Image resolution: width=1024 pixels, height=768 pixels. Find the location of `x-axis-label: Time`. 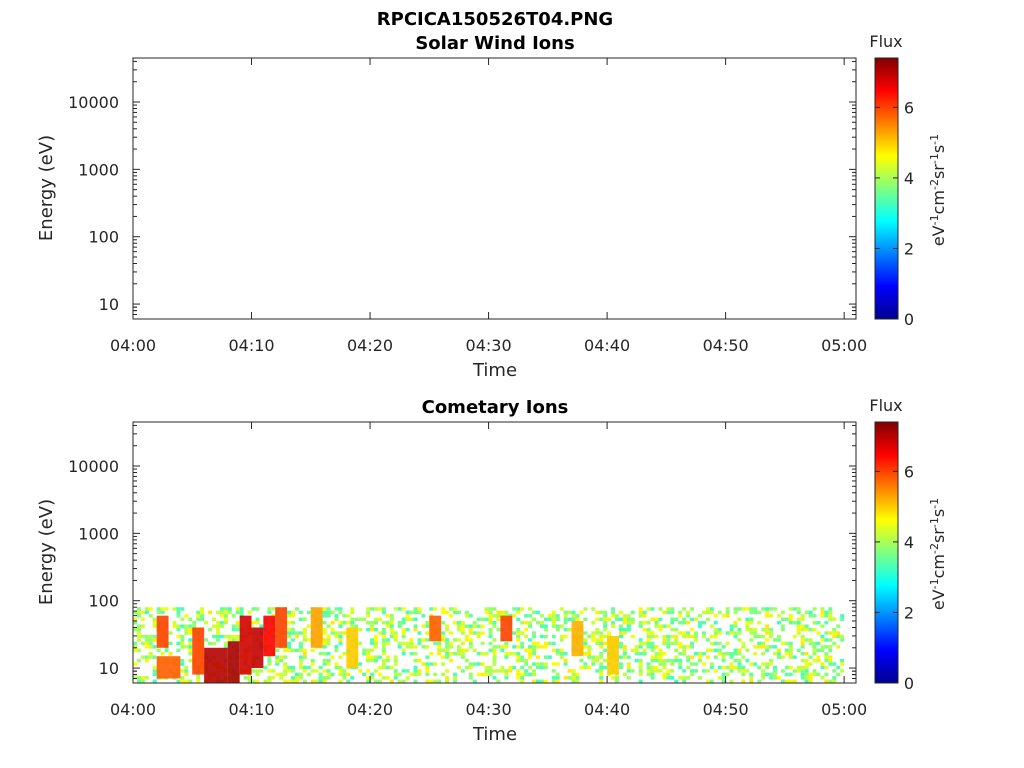

x-axis-label: Time is located at coordinates (494, 370).